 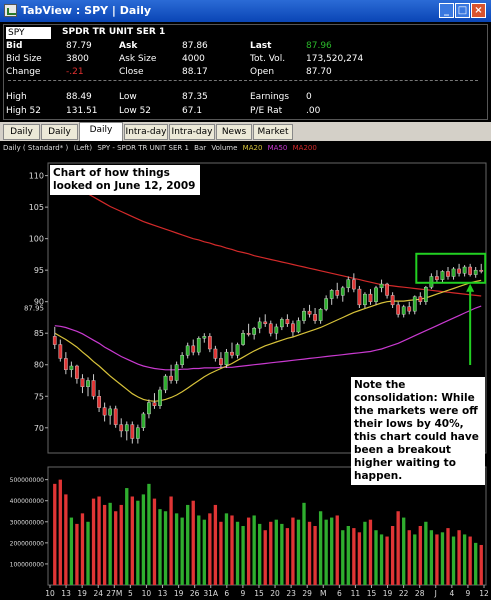 I want to click on maximize-button: □, so click(x=462, y=10).